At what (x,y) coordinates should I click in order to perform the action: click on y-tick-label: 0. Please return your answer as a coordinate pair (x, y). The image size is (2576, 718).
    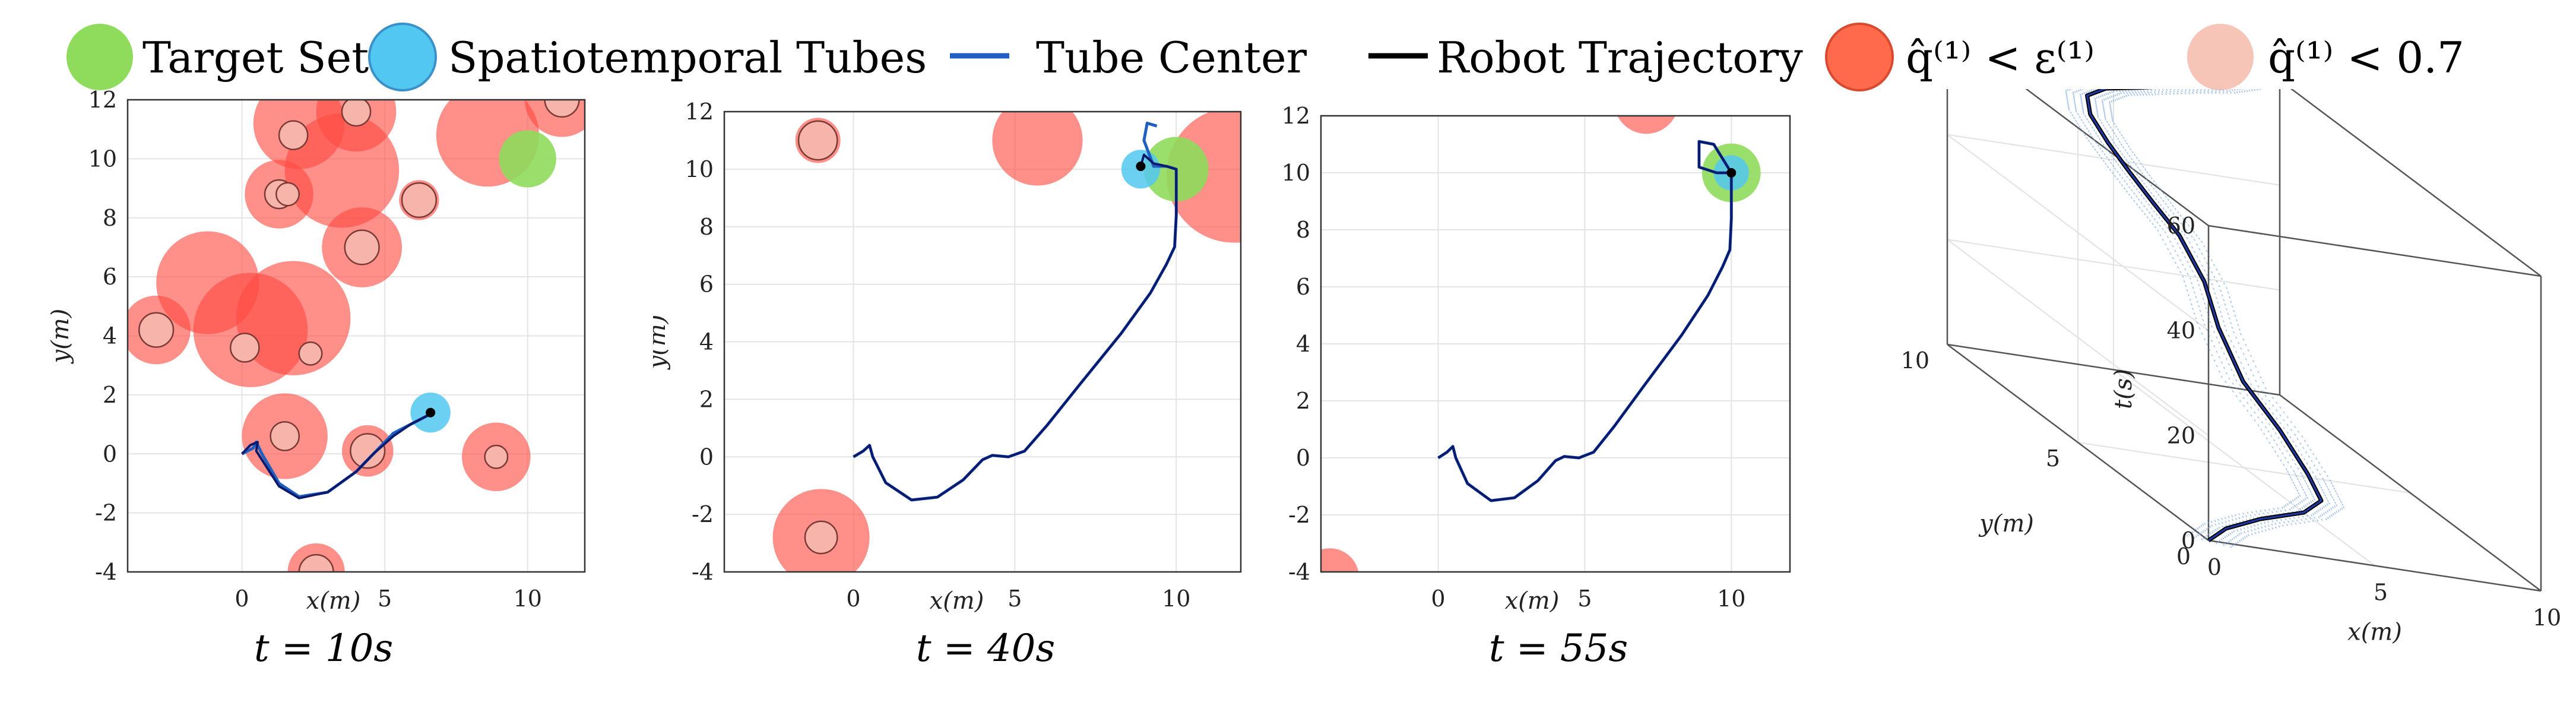
    Looking at the image, I should click on (1303, 458).